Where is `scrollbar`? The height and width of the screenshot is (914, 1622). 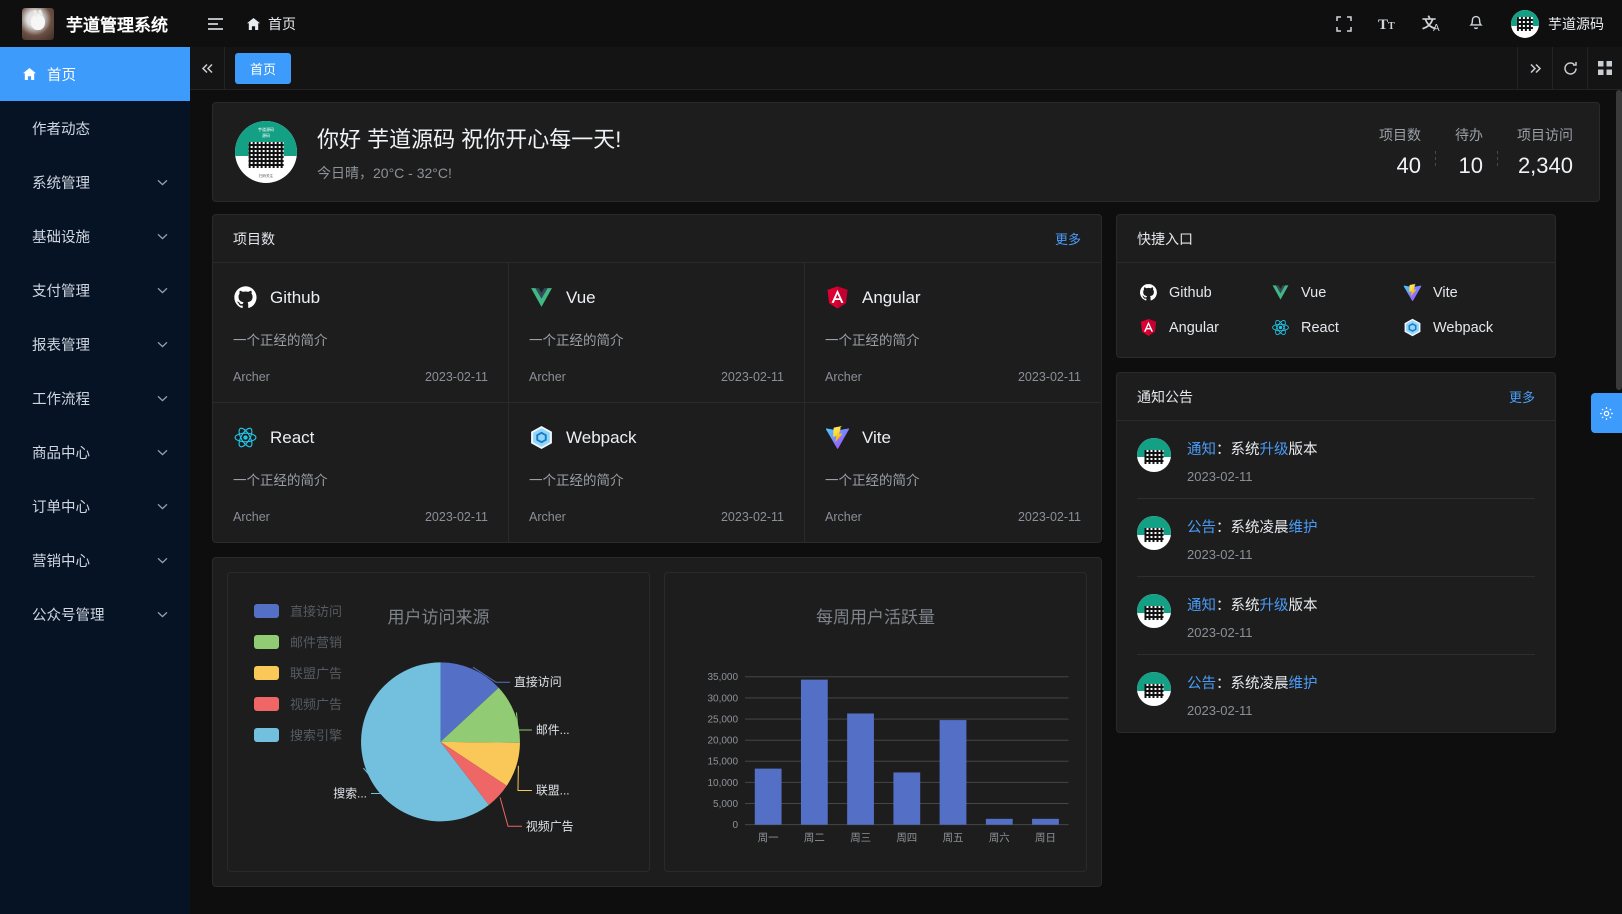 scrollbar is located at coordinates (1619, 240).